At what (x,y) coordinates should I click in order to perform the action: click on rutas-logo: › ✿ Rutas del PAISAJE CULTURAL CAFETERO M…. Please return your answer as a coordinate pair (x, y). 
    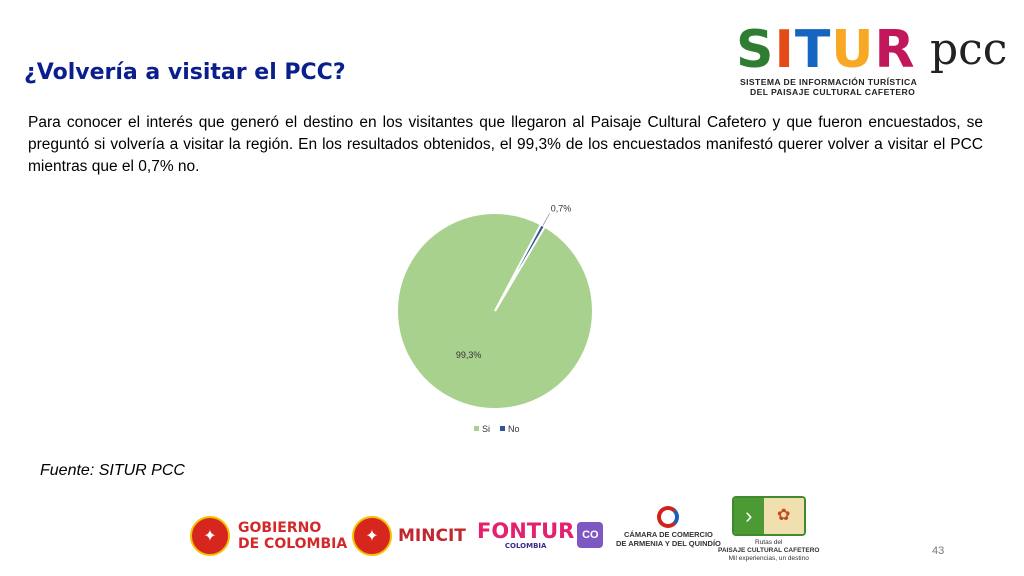
    Looking at the image, I should click on (768, 529).